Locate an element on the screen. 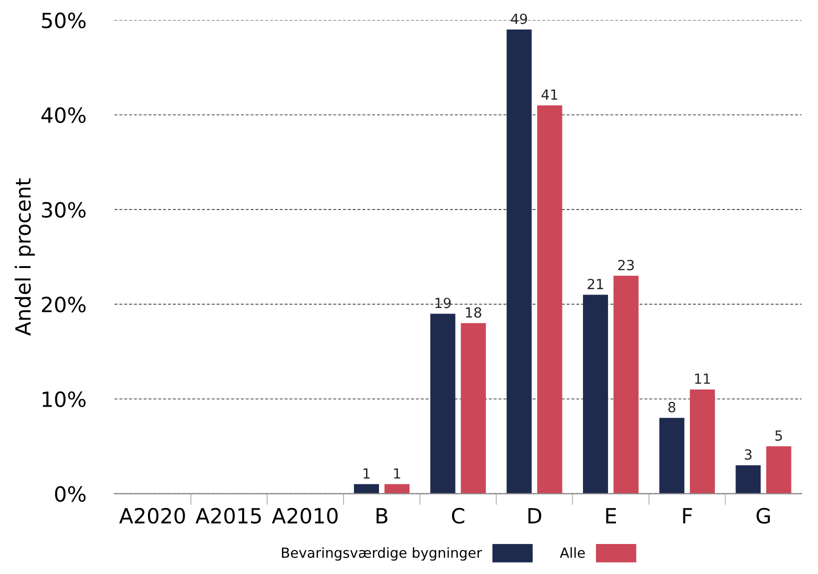 The image size is (818, 574). x-tick-label: A2020 is located at coordinates (152, 516).